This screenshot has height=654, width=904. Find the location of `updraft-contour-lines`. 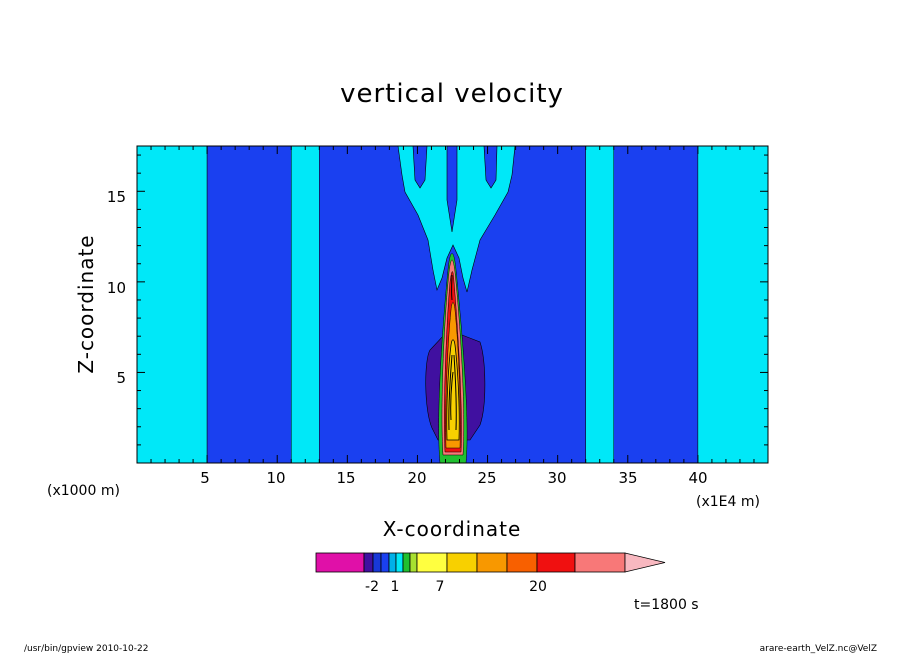

updraft-contour-lines is located at coordinates (452, 352).